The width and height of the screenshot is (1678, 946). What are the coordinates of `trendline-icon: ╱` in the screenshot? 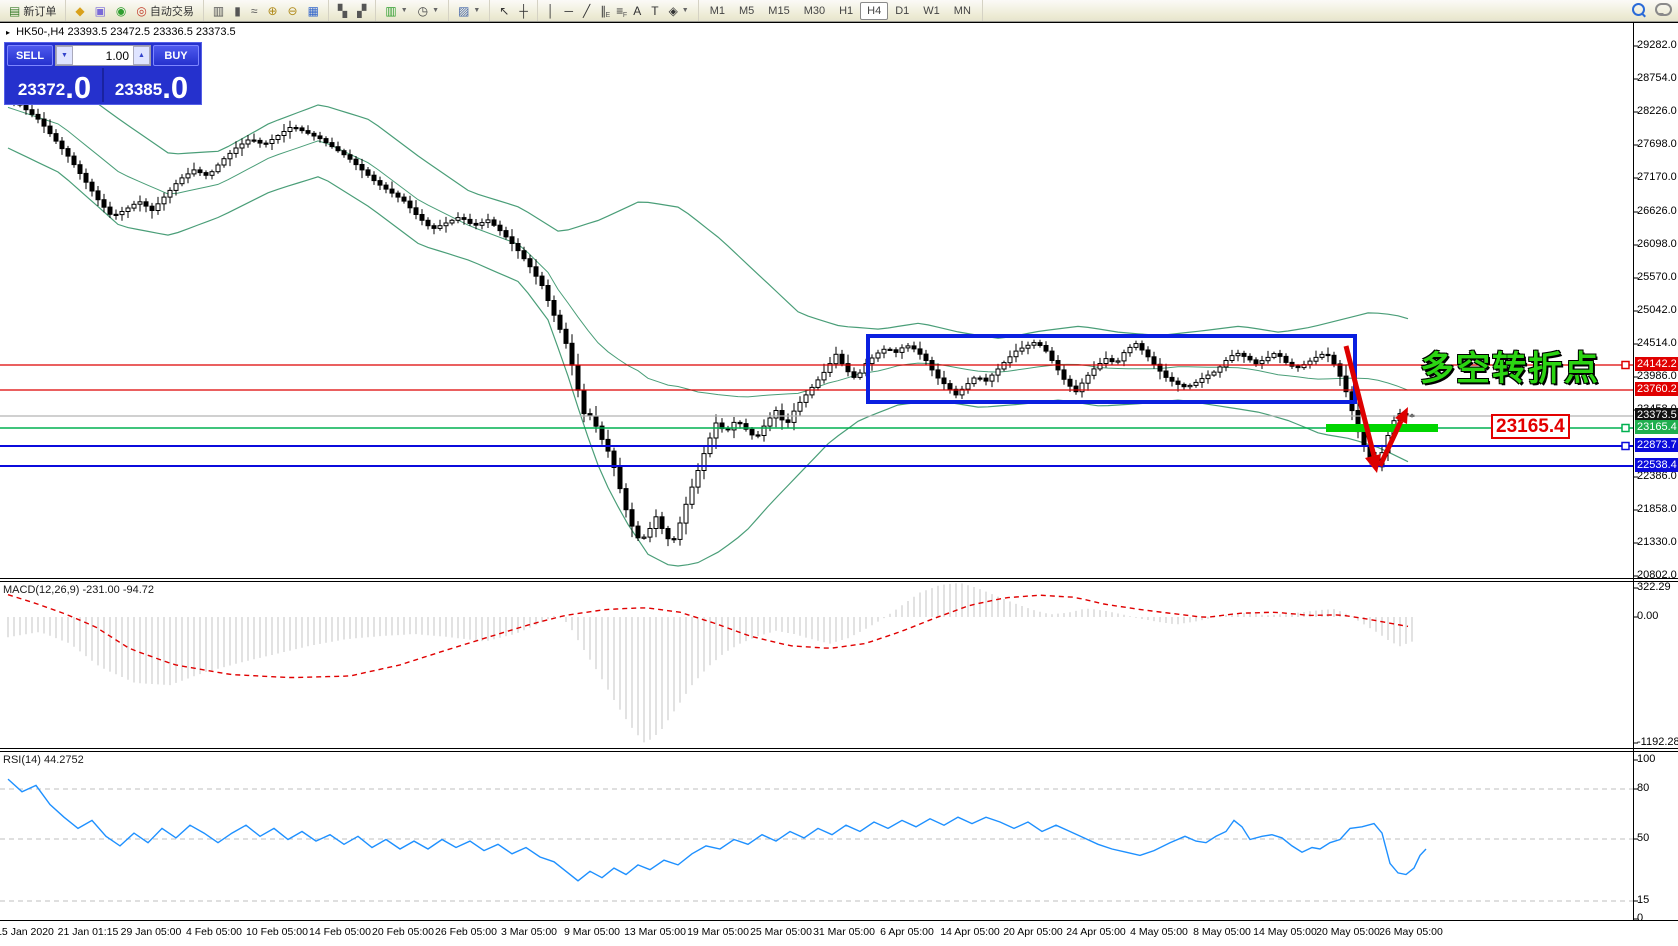 It's located at (586, 10).